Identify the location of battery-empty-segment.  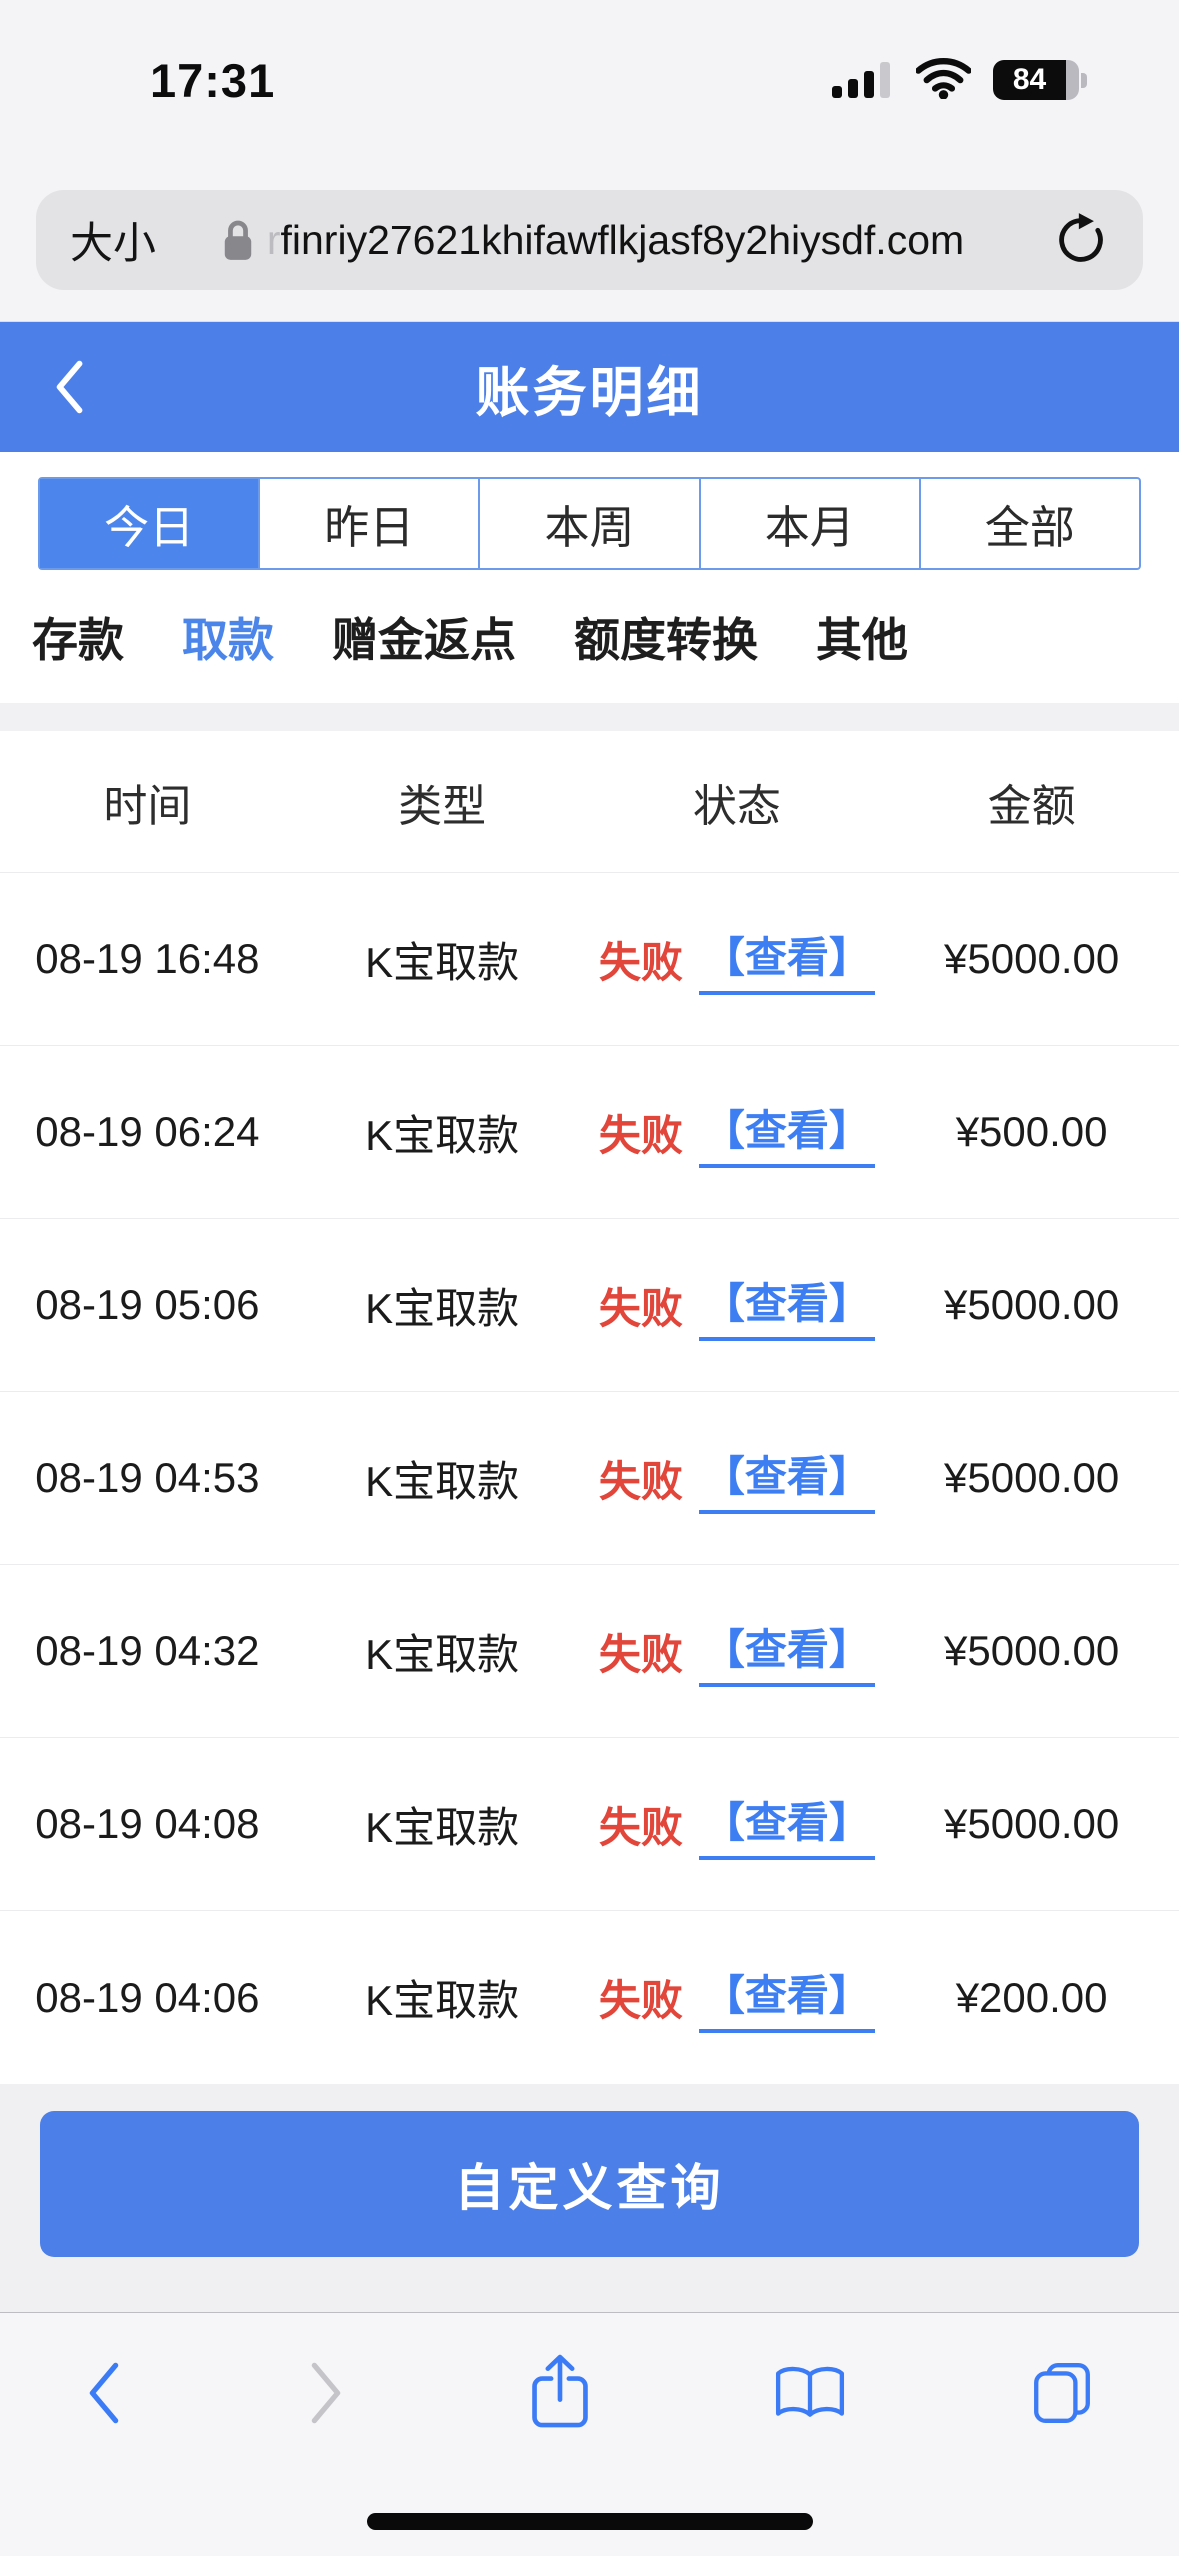
(1072, 80).